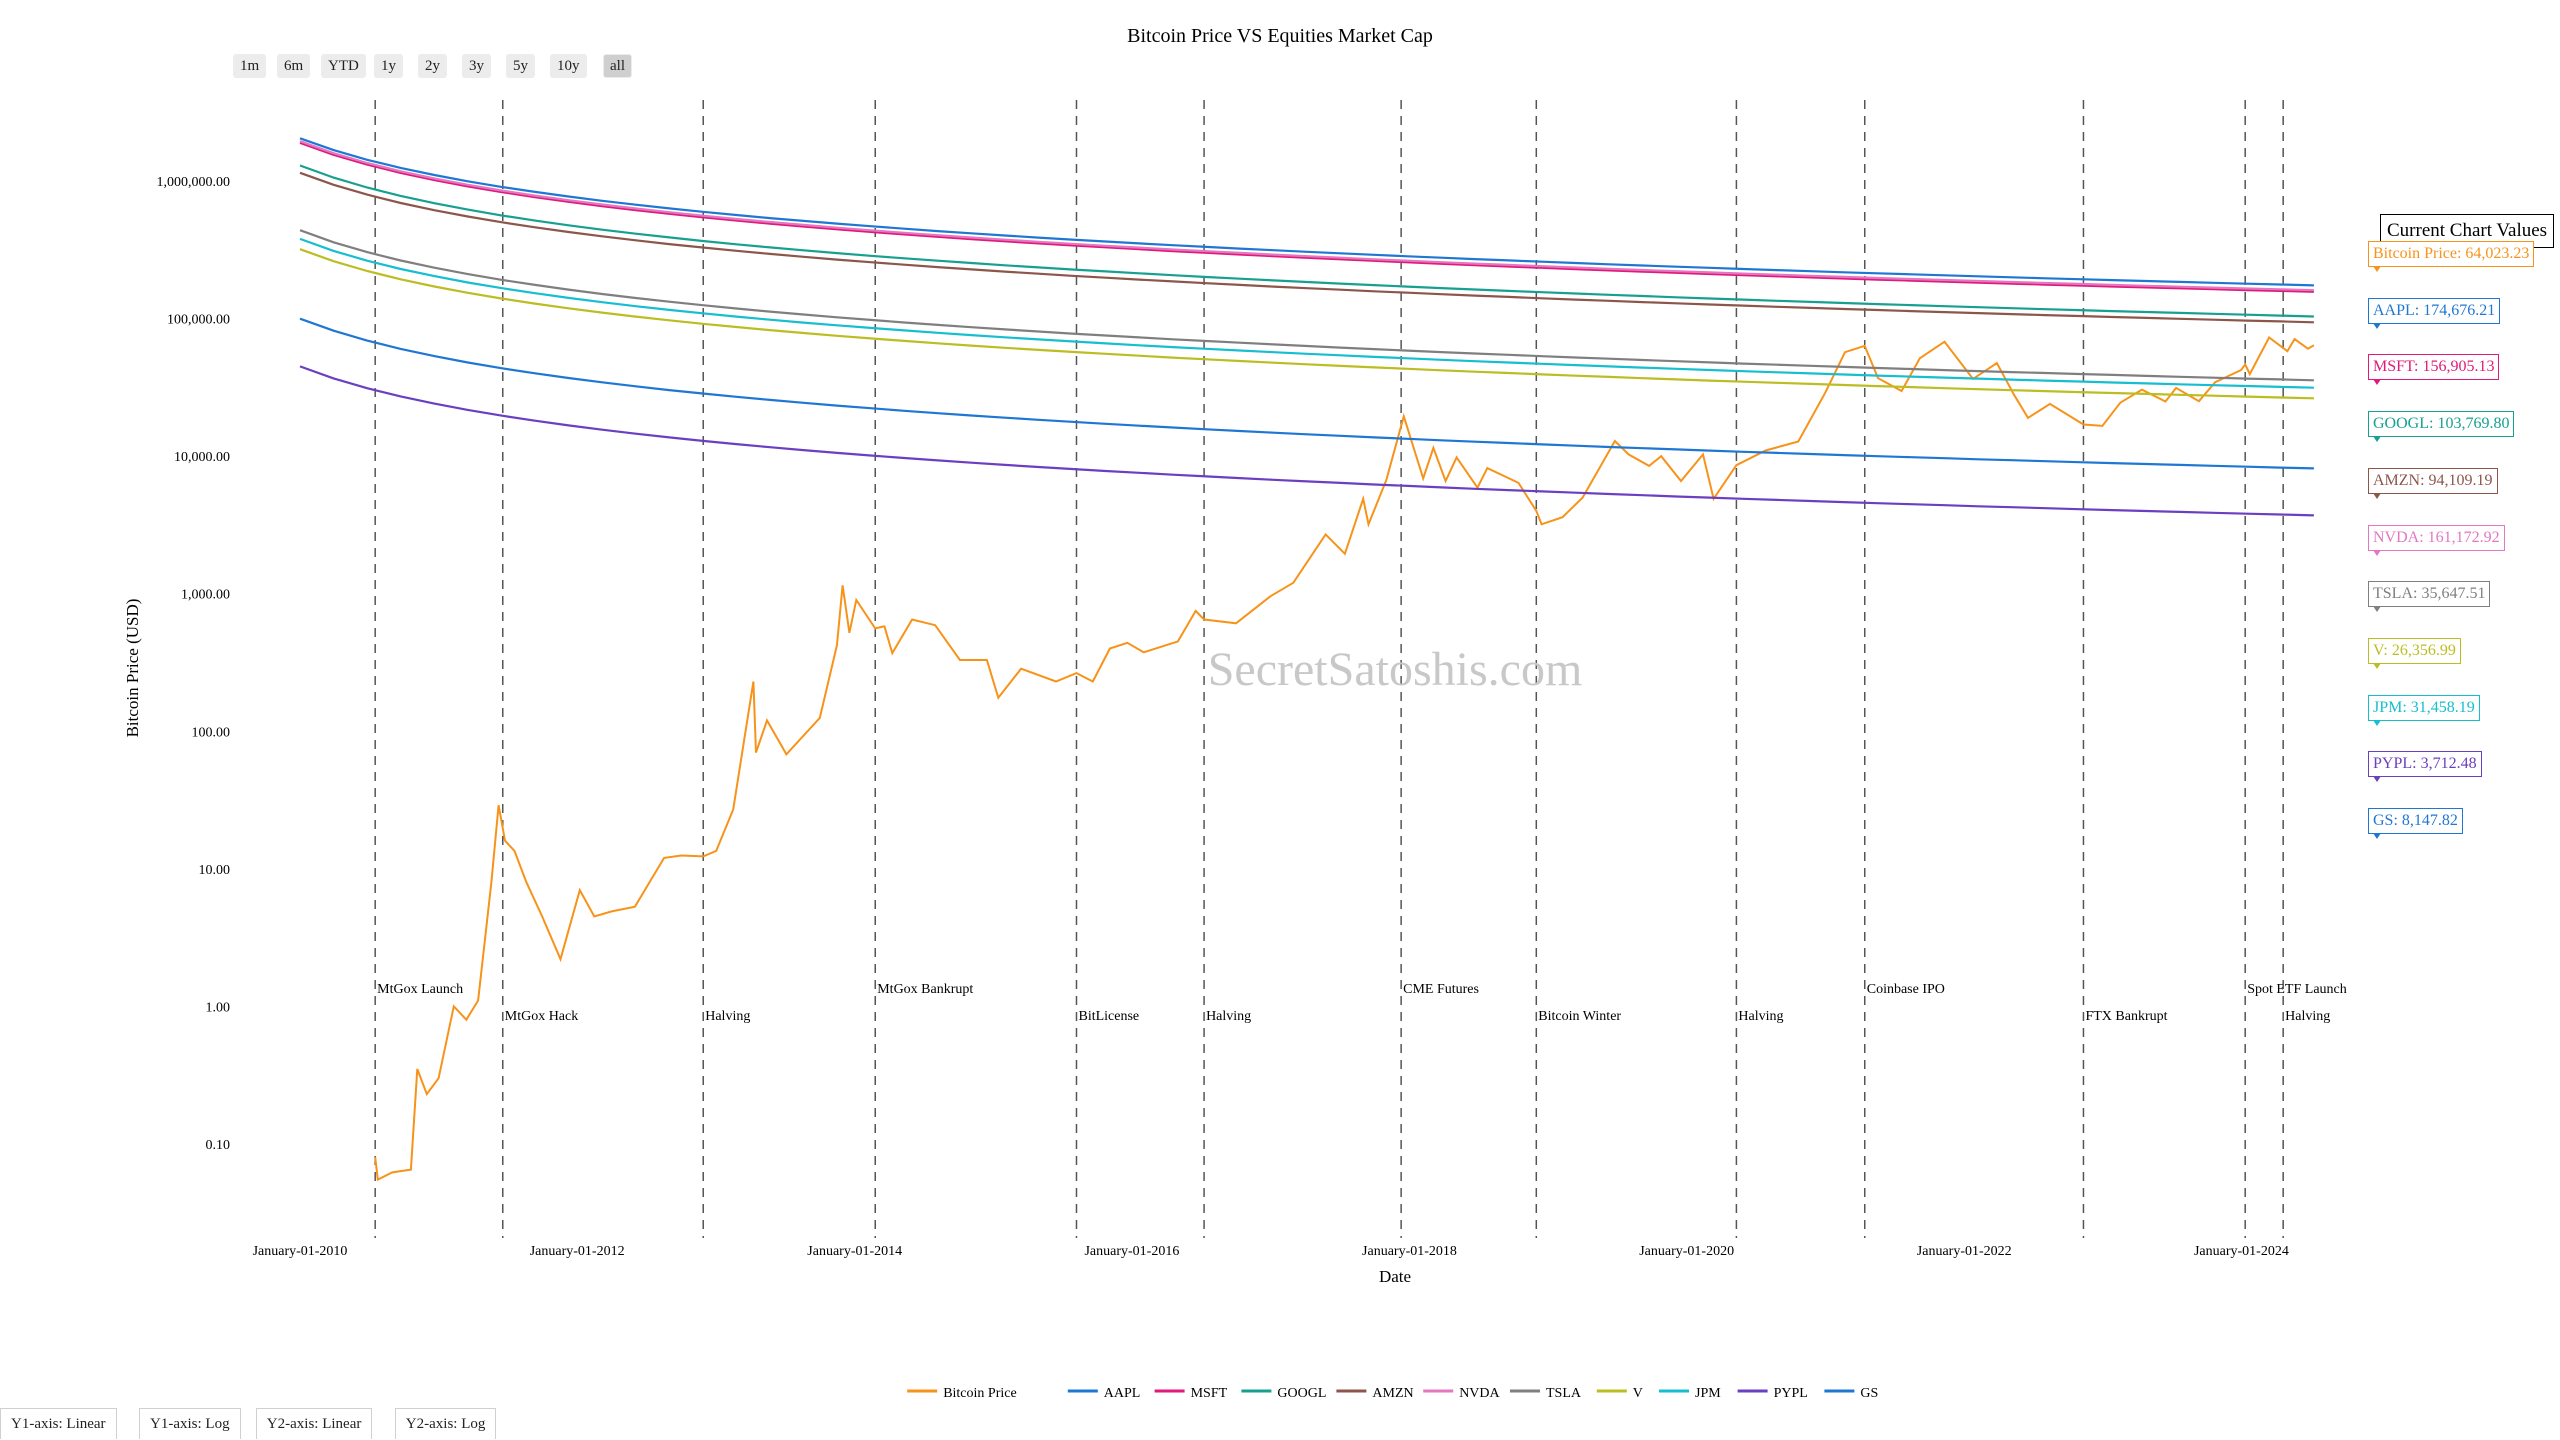 The width and height of the screenshot is (2560, 1440). What do you see at coordinates (132, 668) in the screenshot?
I see `y-axis-title: Bitcoin Price (USD)` at bounding box center [132, 668].